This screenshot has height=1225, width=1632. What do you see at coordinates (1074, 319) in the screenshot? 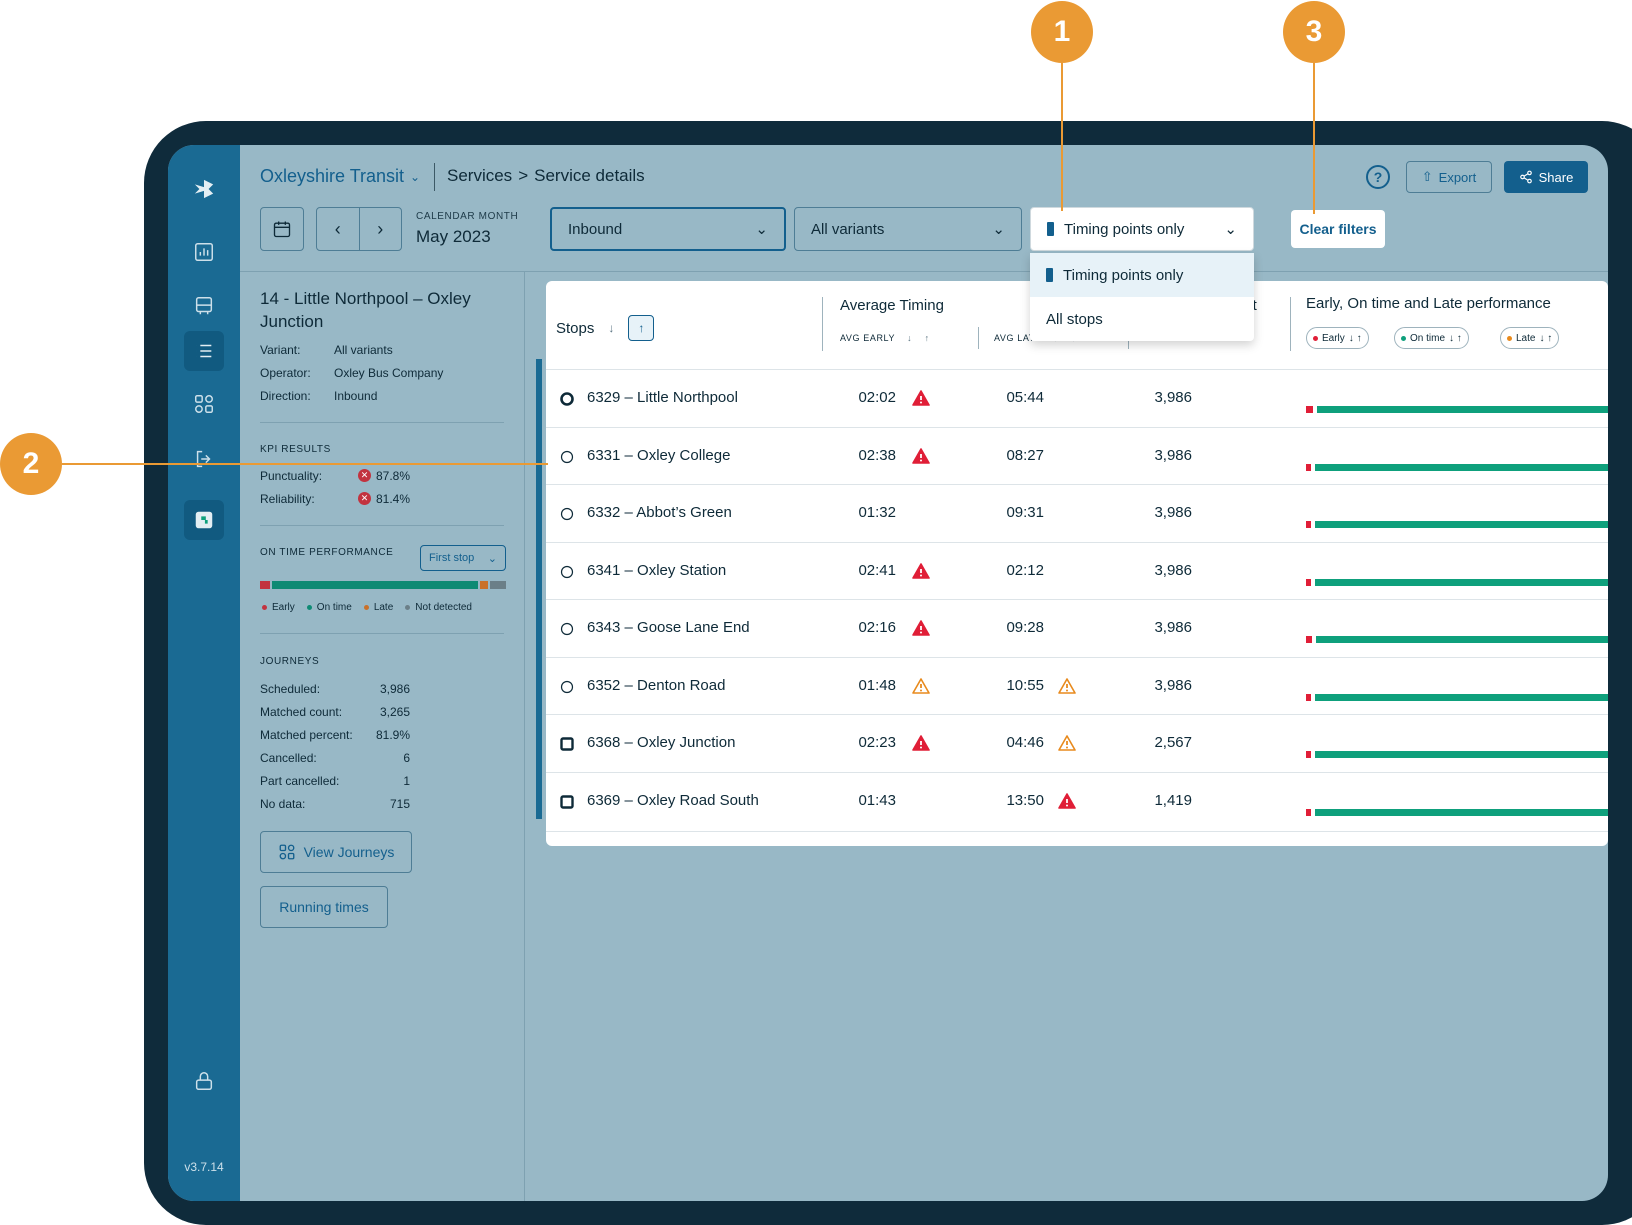
I see `option-label: All stops` at bounding box center [1074, 319].